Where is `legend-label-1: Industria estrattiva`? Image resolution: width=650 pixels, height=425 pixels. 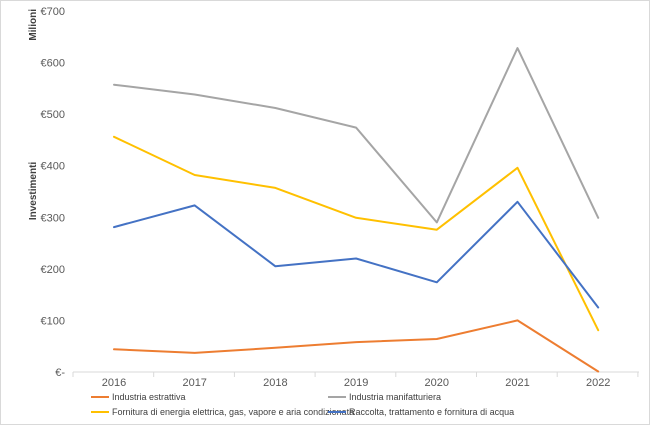
legend-label-1: Industria estrattiva is located at coordinates (149, 397).